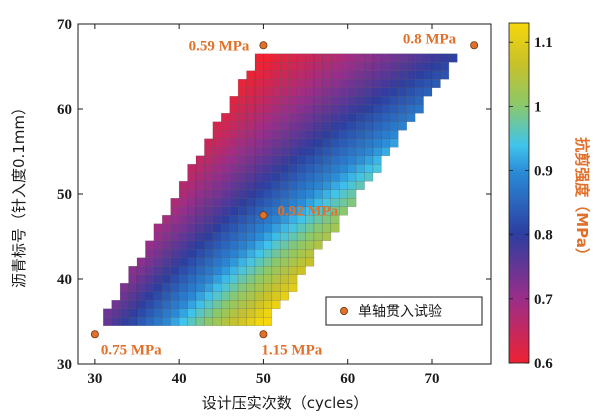 This screenshot has width=598, height=416. I want to click on test-point-label: 0.8 MPa, so click(430, 39).